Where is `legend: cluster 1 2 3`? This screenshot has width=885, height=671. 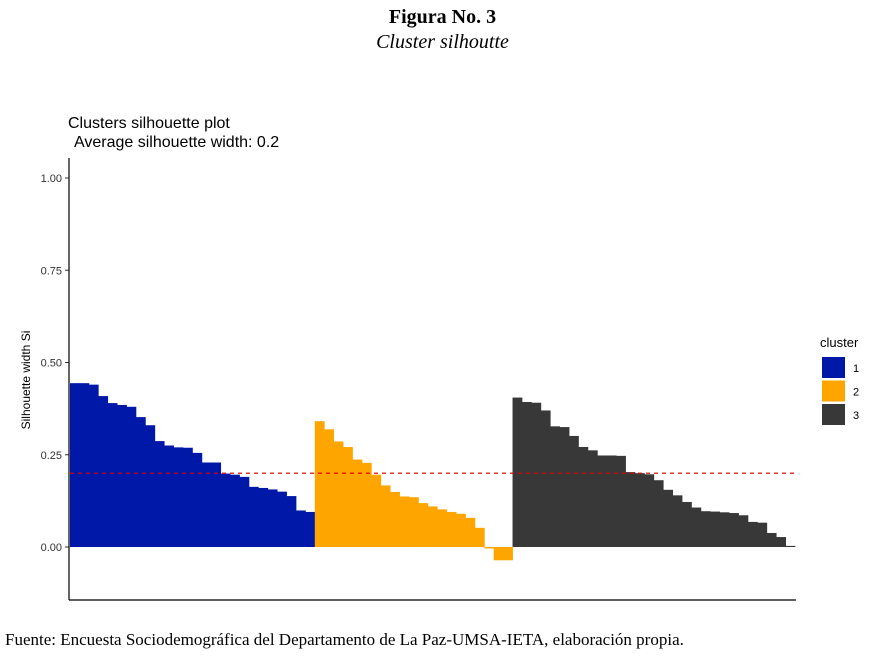 legend: cluster 1 2 3 is located at coordinates (839, 380).